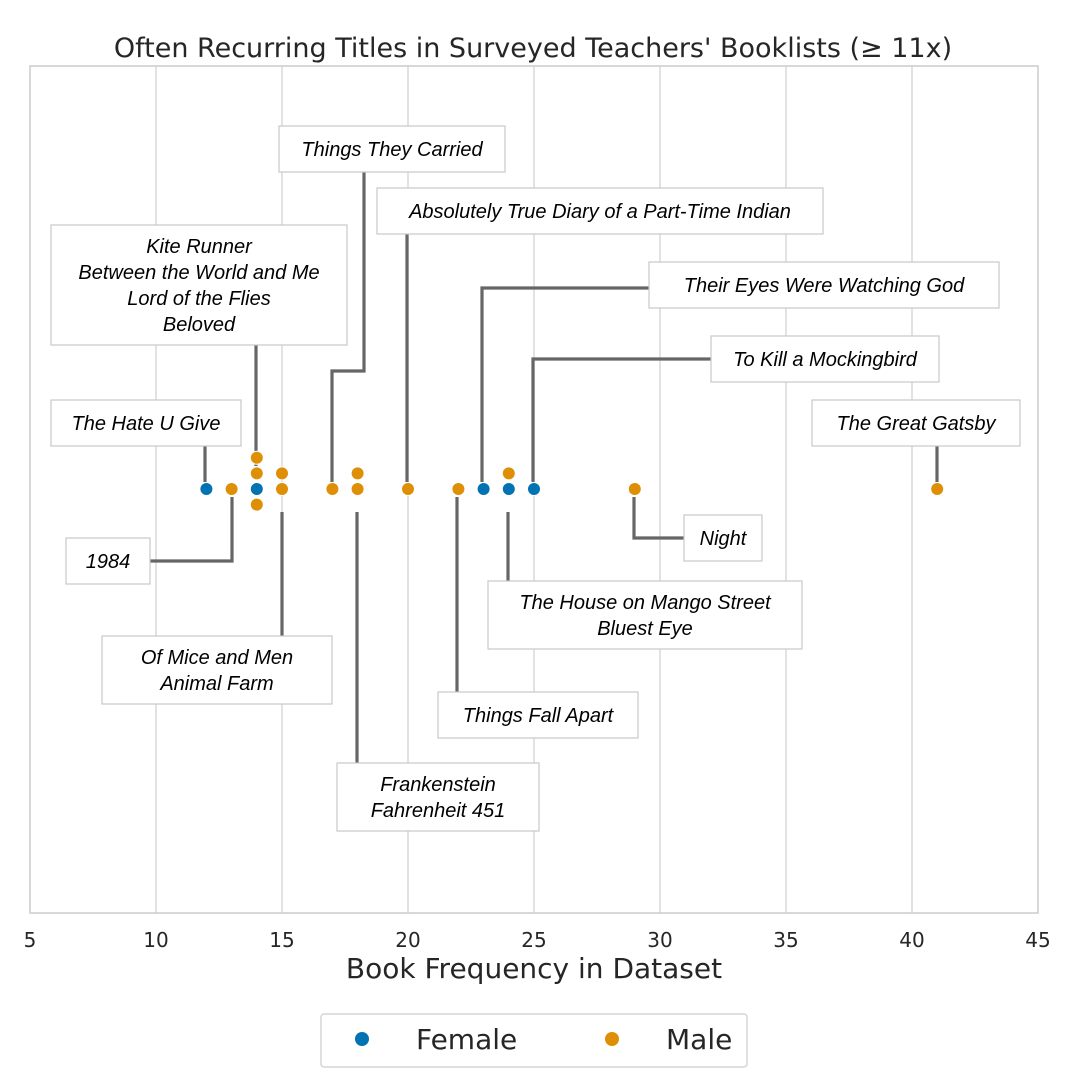  What do you see at coordinates (362, 1039) in the screenshot?
I see `legend-marker-female` at bounding box center [362, 1039].